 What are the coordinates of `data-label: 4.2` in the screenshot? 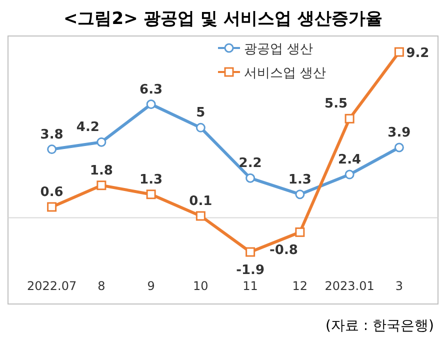 It's located at (88, 128).